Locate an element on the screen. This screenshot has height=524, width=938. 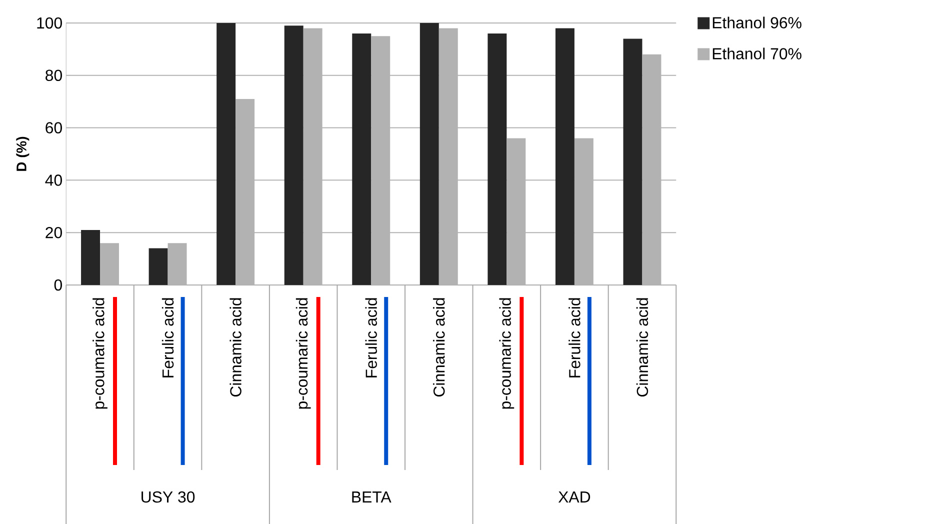
y-tick-label: 20 is located at coordinates (54, 232).